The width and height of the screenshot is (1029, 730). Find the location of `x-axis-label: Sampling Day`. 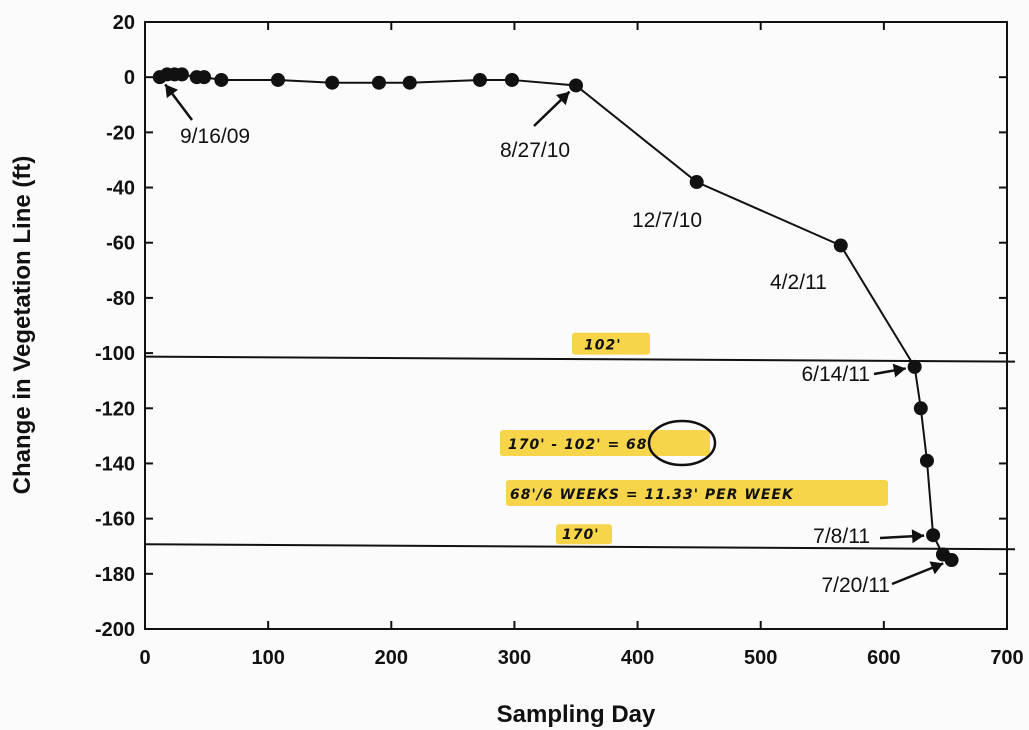

x-axis-label: Sampling Day is located at coordinates (576, 714).